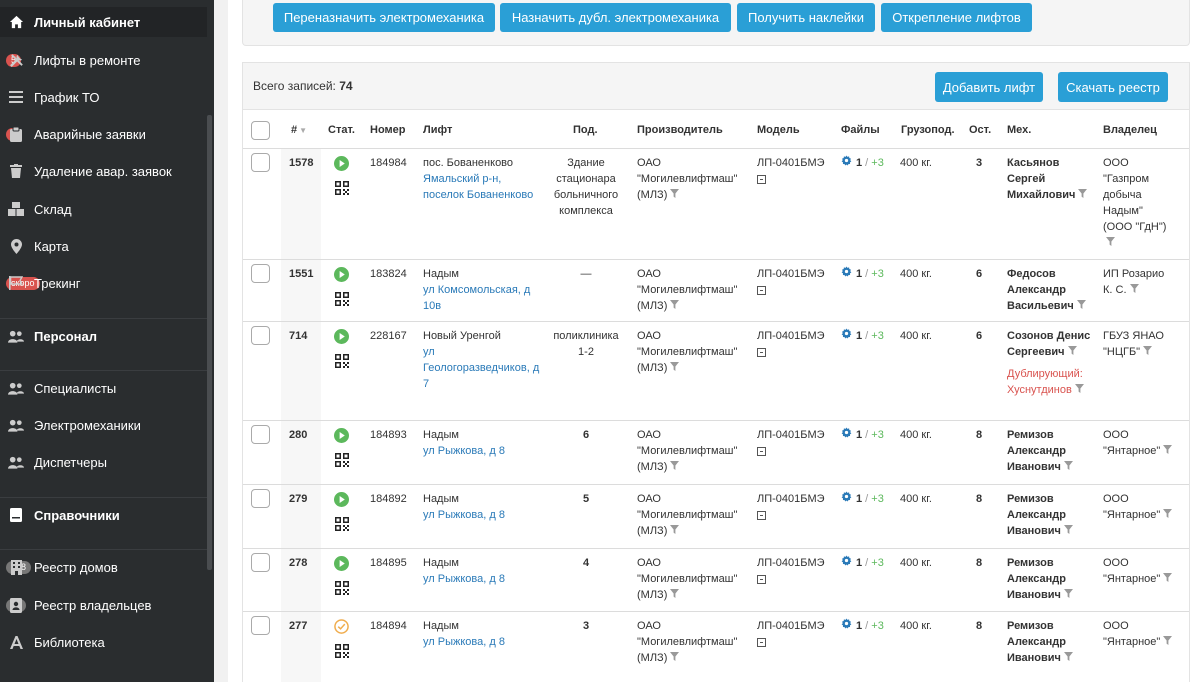 The height and width of the screenshot is (682, 1200). Describe the element at coordinates (299, 130) in the screenshot. I see `col-header-num: # ▼` at that location.